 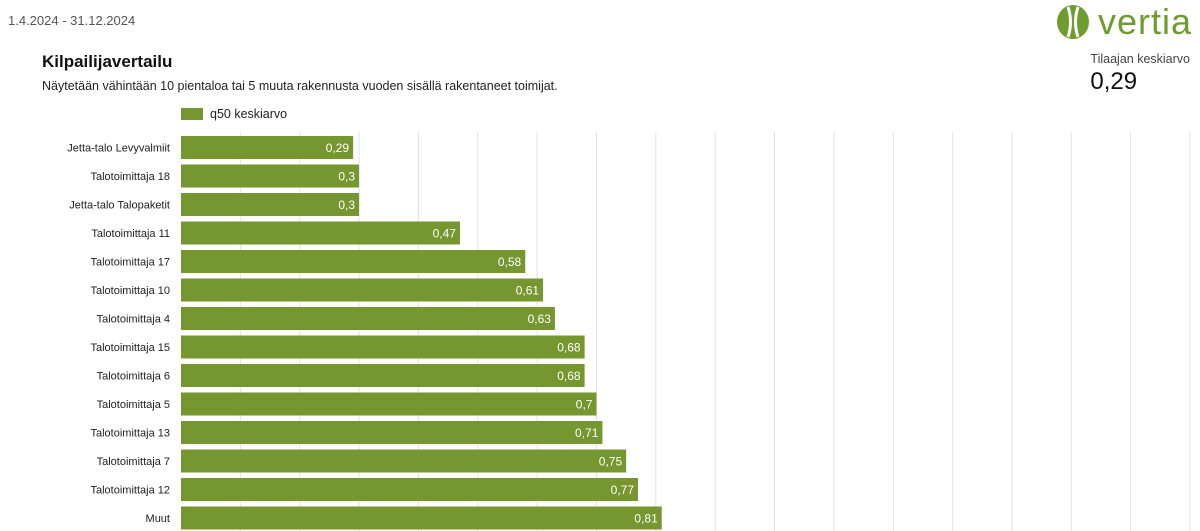 I want to click on bar-value-label: 0,7, so click(x=584, y=405).